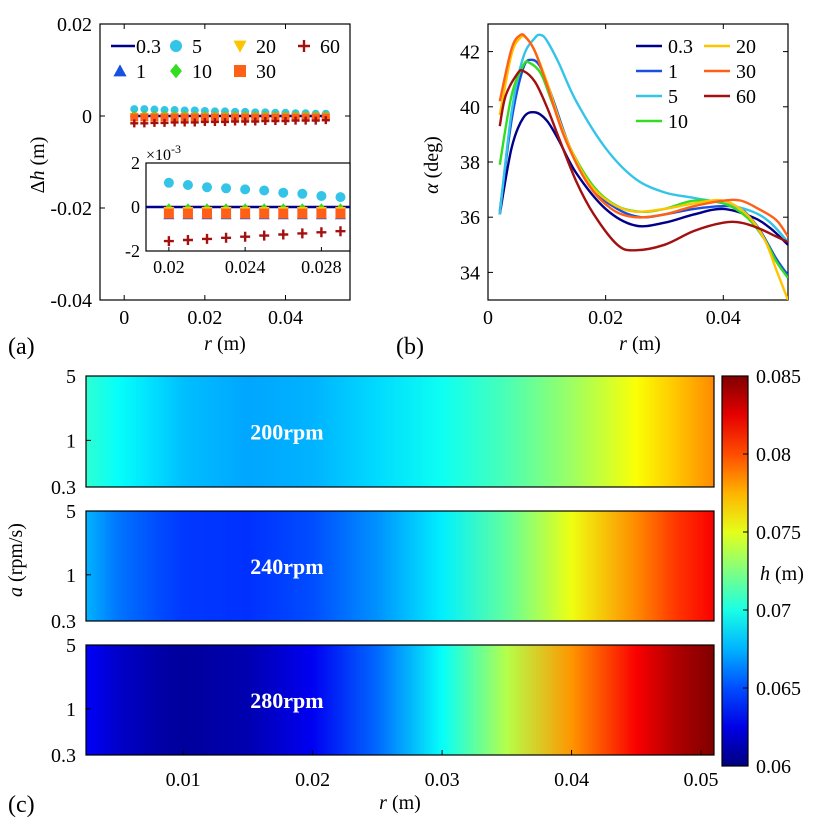 The image size is (830, 820). What do you see at coordinates (400, 803) in the screenshot?
I see `panel-c-xlabel: r (m)` at bounding box center [400, 803].